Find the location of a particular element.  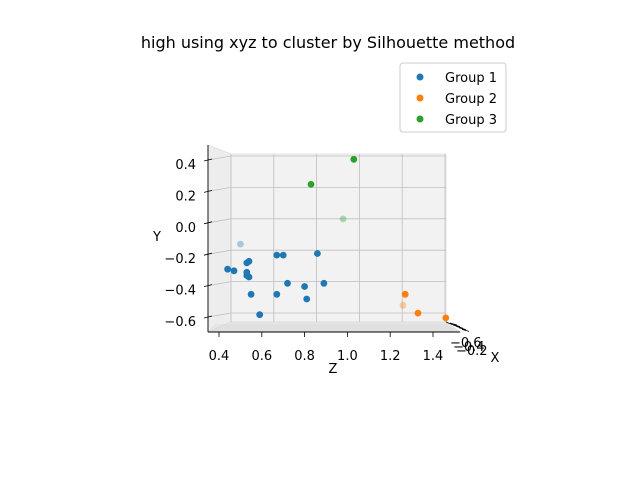

side-pane is located at coordinates (219, 238).